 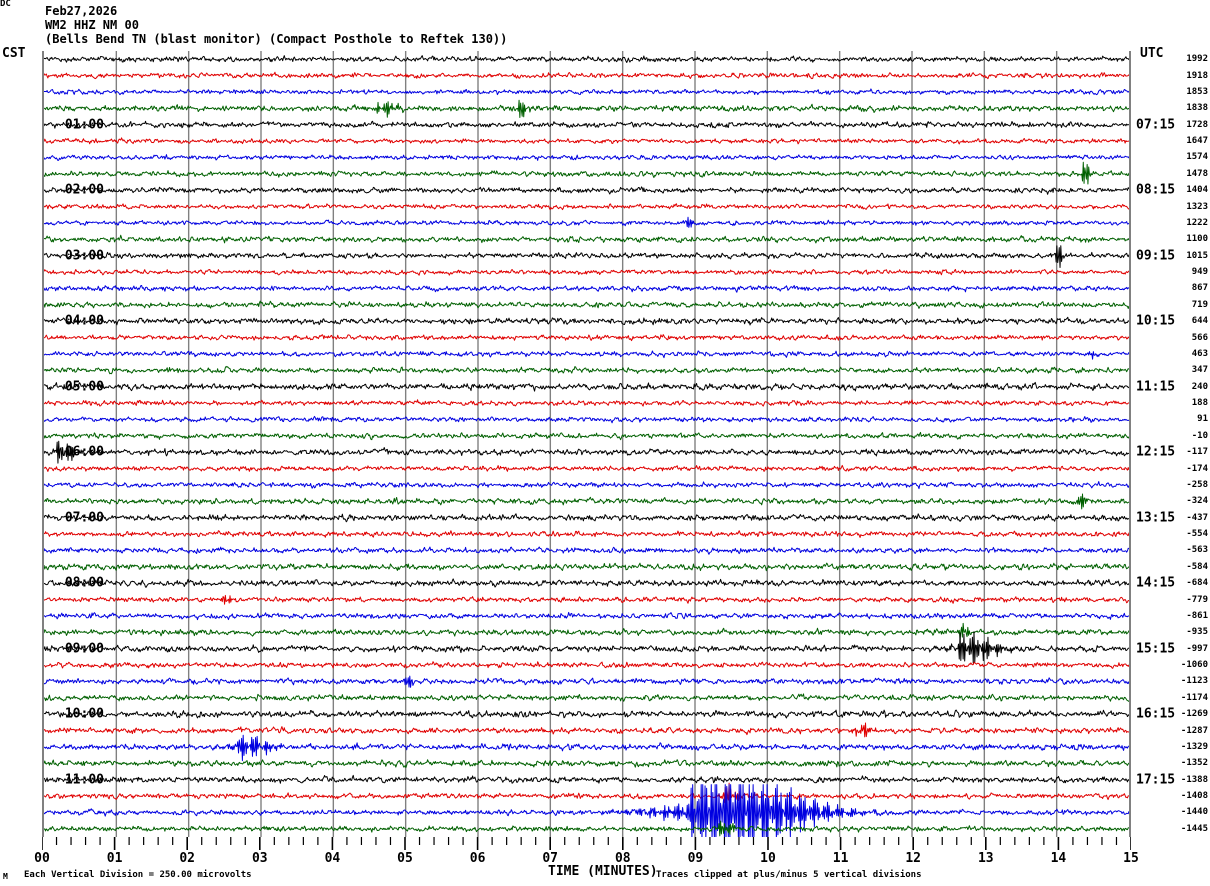 What do you see at coordinates (1197, 239) in the screenshot?
I see `dc-value-label: 1100` at bounding box center [1197, 239].